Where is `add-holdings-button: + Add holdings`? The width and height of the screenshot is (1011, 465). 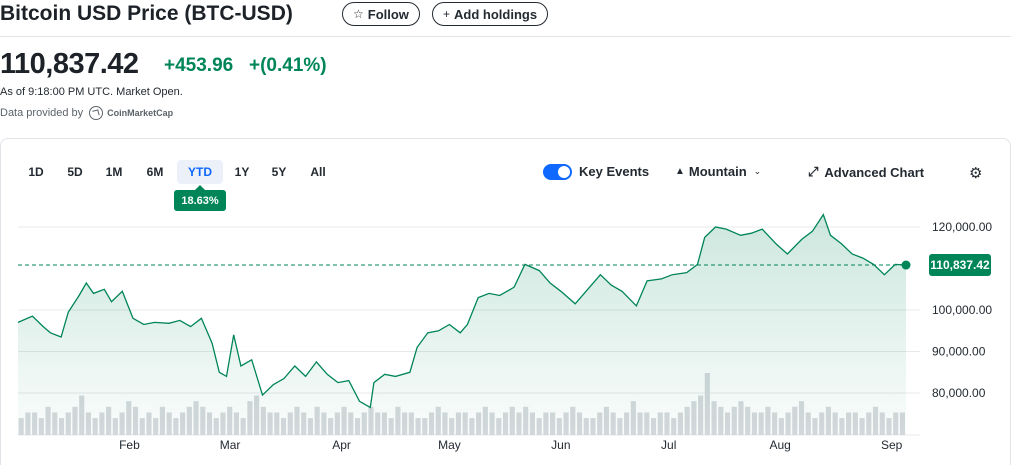
add-holdings-button: + Add holdings is located at coordinates (490, 14).